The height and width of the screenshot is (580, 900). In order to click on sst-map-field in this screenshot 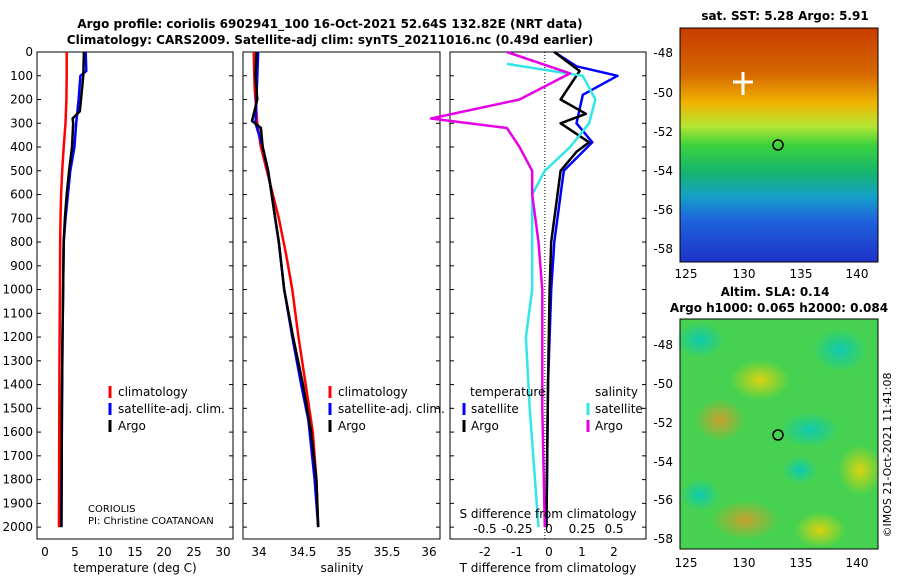, I will do `click(779, 145)`.